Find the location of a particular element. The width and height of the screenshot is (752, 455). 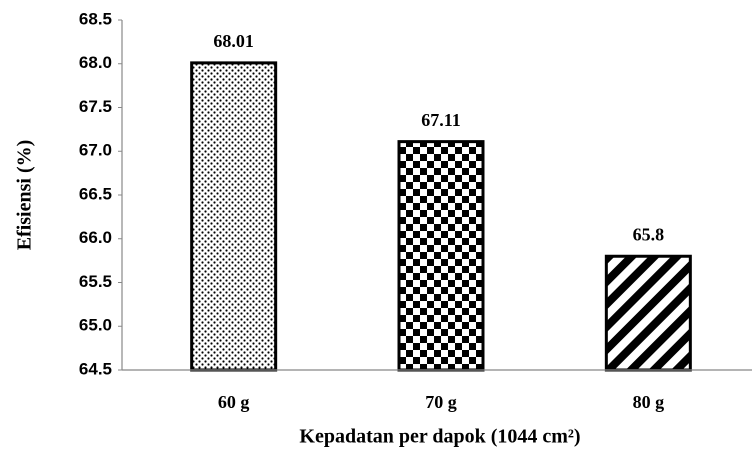

y-tick-label: 66.5 is located at coordinates (95, 193).